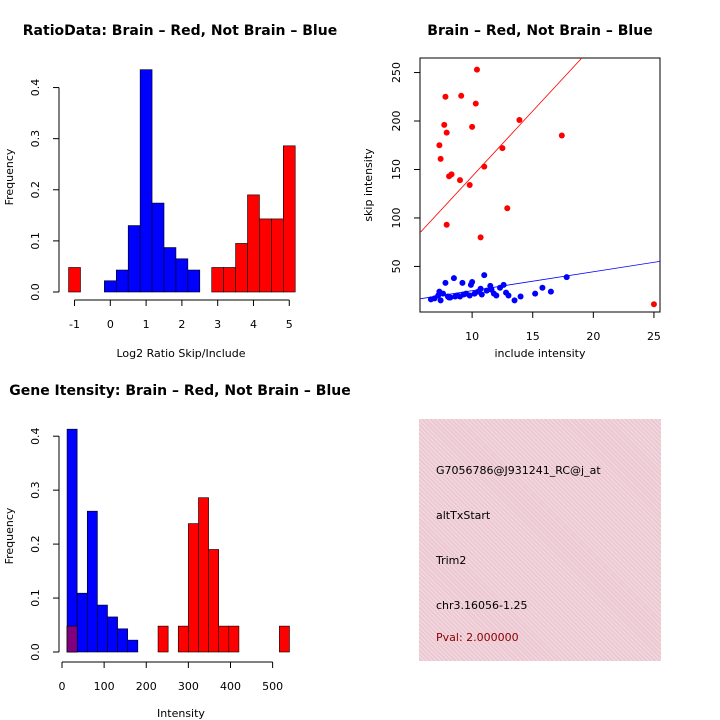 This screenshot has height=720, width=720. Describe the element at coordinates (396, 169) in the screenshot. I see `y-tick-label: 150` at that location.